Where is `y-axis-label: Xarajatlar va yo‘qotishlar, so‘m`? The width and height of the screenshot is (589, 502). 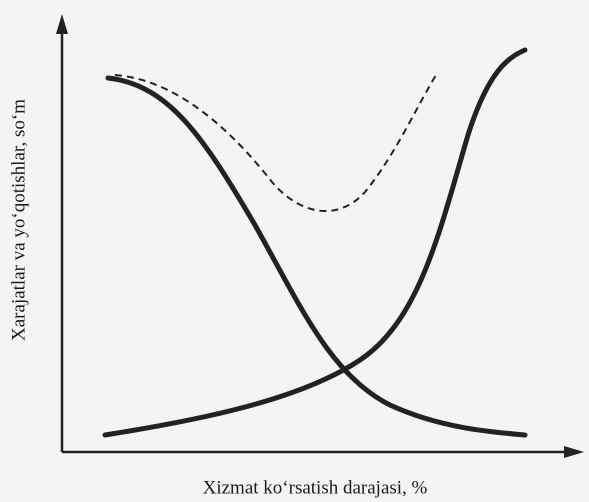
y-axis-label: Xarajatlar va yo‘qotishlar, so‘m is located at coordinates (18, 220).